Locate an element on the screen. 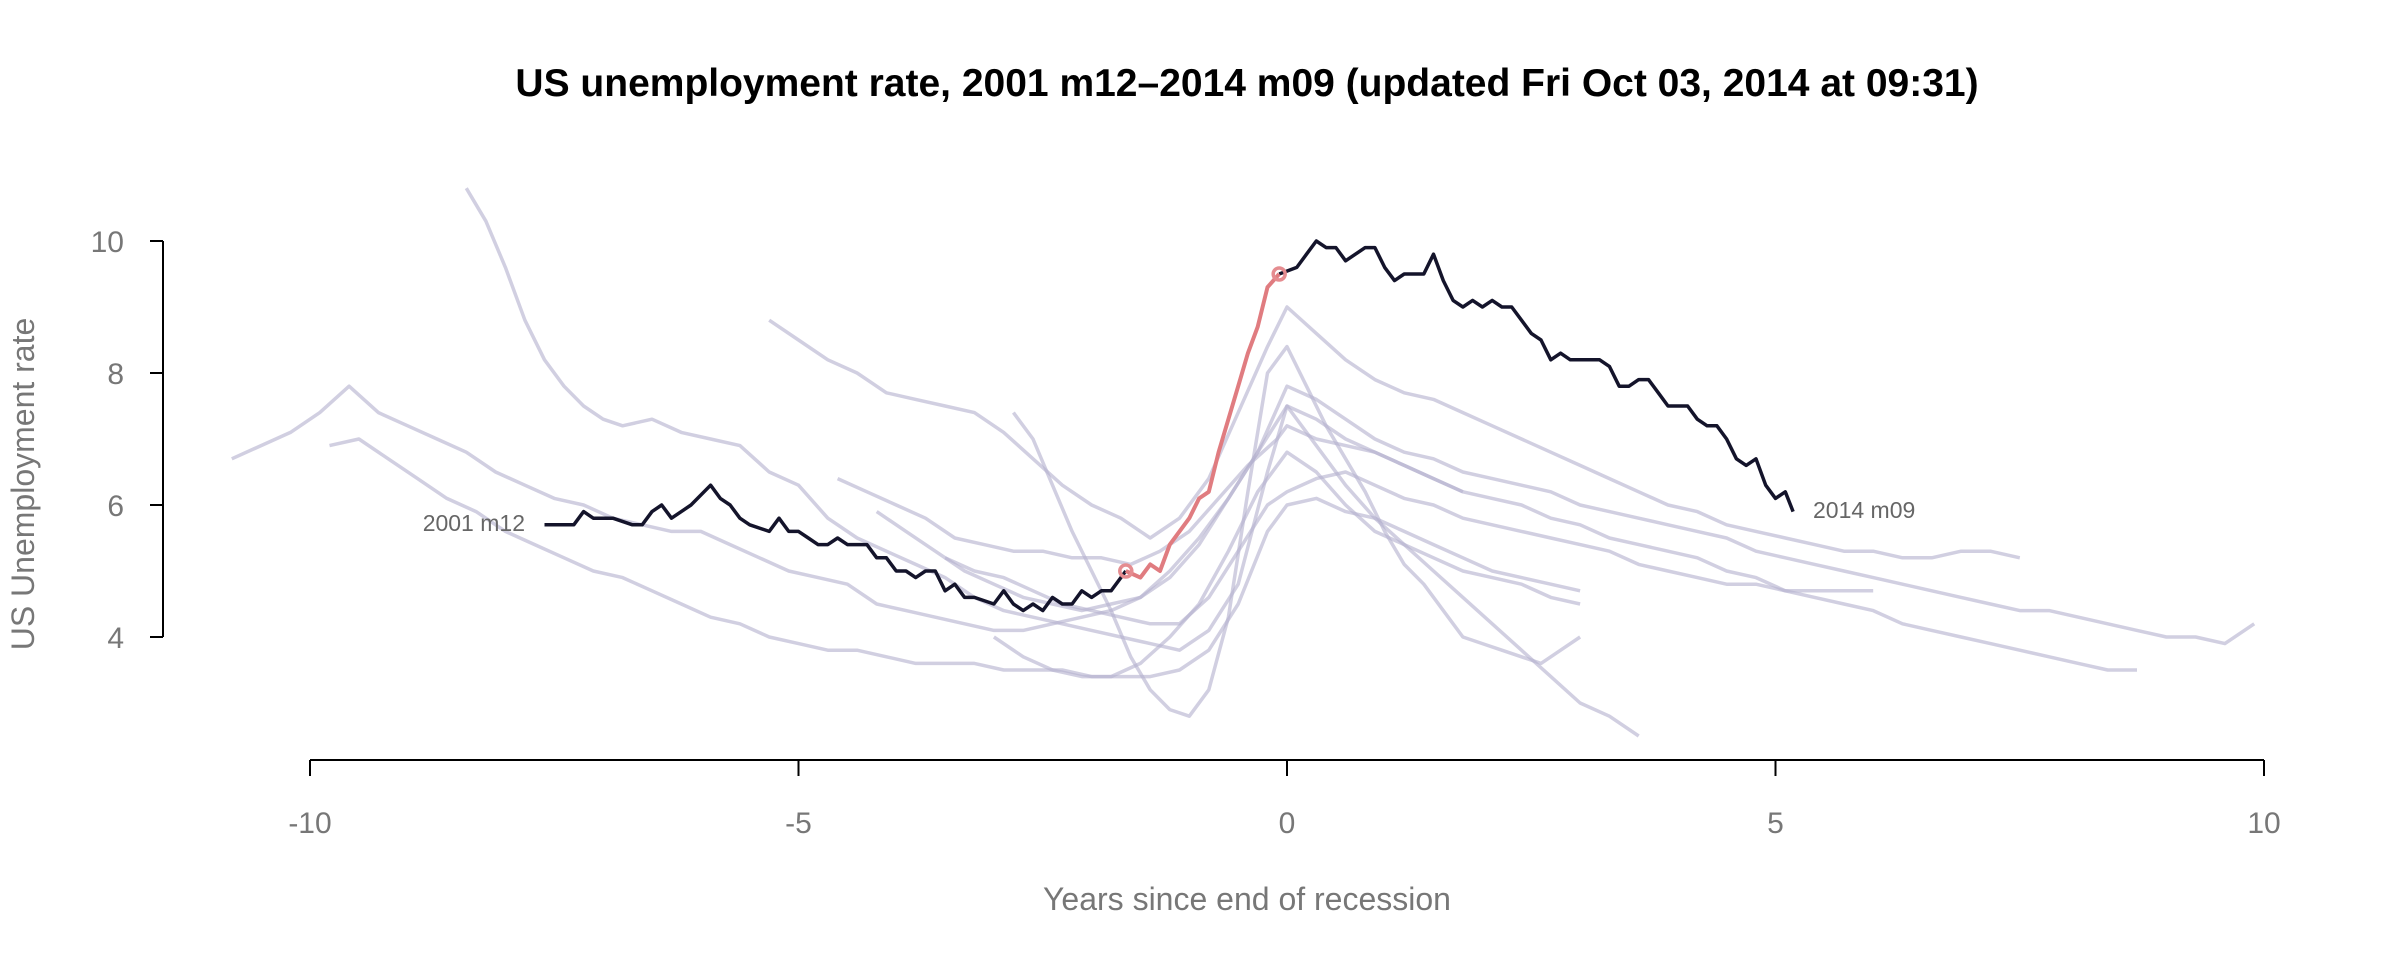 This screenshot has width=2400, height=965. recession-period-line is located at coordinates (1202, 426).